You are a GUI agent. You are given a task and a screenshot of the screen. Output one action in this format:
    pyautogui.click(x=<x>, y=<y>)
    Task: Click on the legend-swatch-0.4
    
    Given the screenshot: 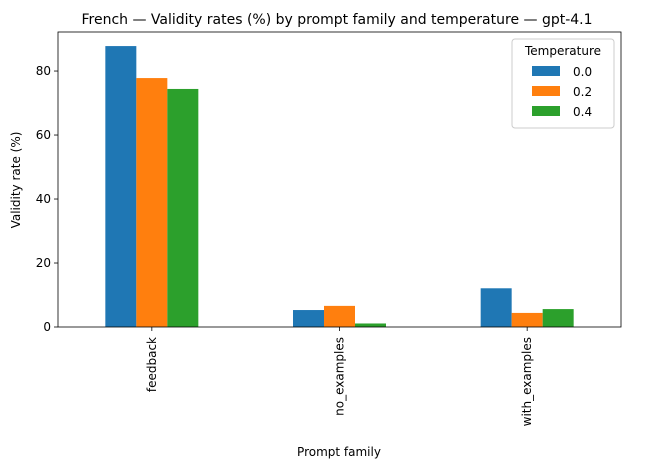 What is the action you would take?
    pyautogui.click(x=546, y=111)
    